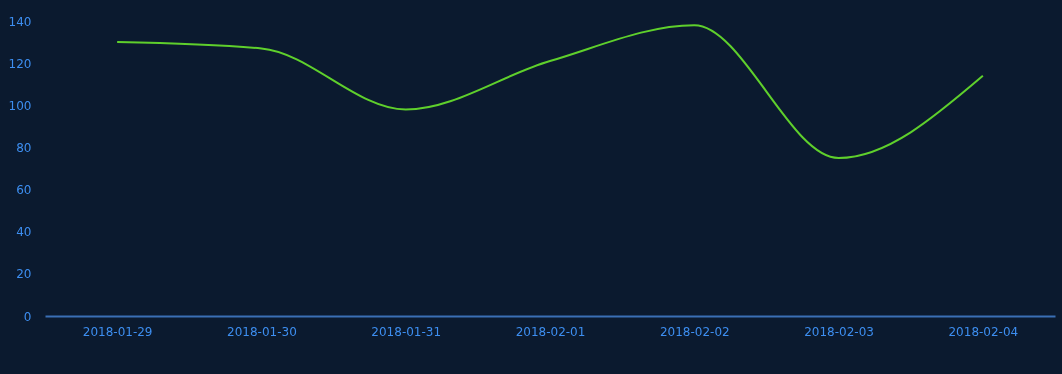 The image size is (1062, 374). What do you see at coordinates (27, 316) in the screenshot?
I see `y-tick-label: 0` at bounding box center [27, 316].